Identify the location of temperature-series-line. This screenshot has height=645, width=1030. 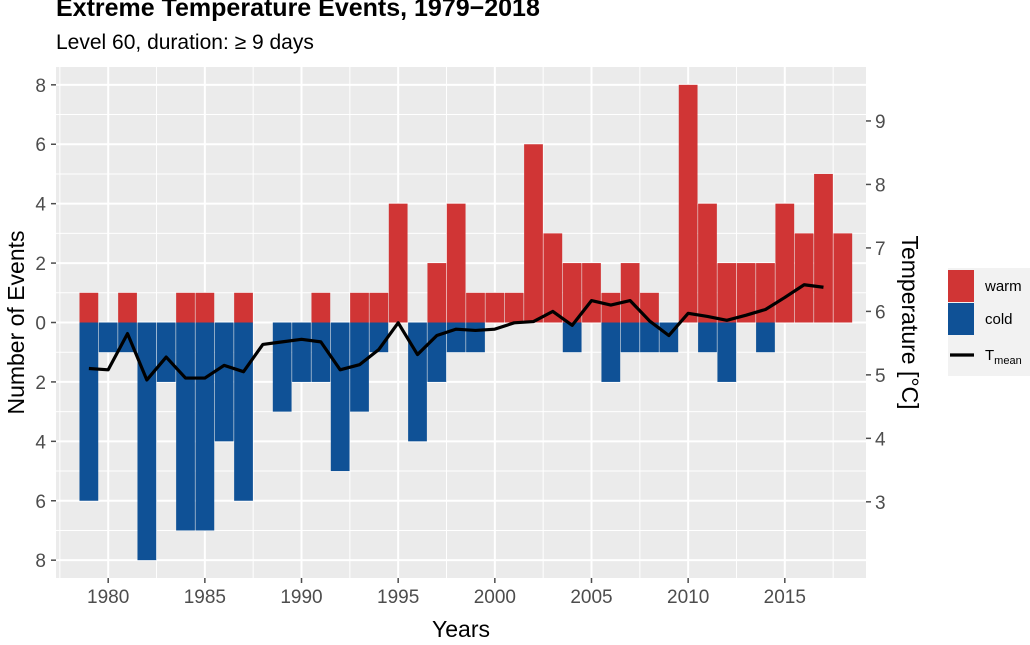
(456, 332).